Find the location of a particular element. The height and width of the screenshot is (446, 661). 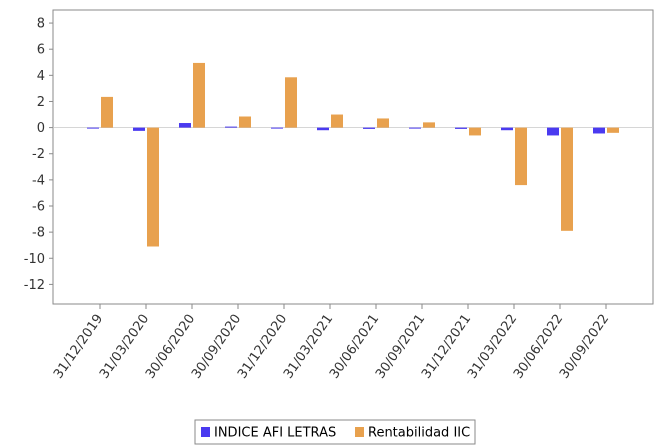

y-tick-label: 0 is located at coordinates (41, 128).